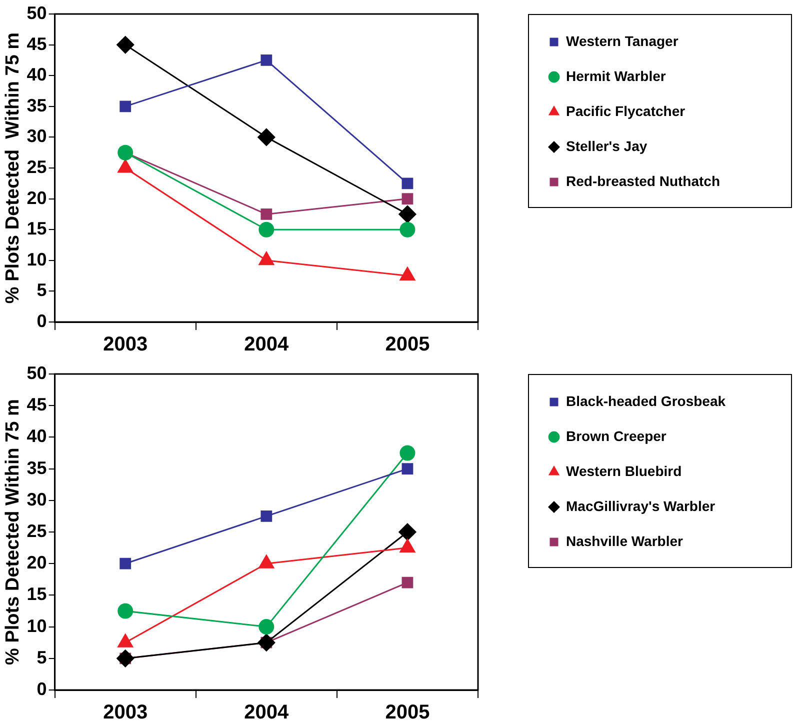  I want to click on legend-label: MacGillivray's Warbler, so click(641, 506).